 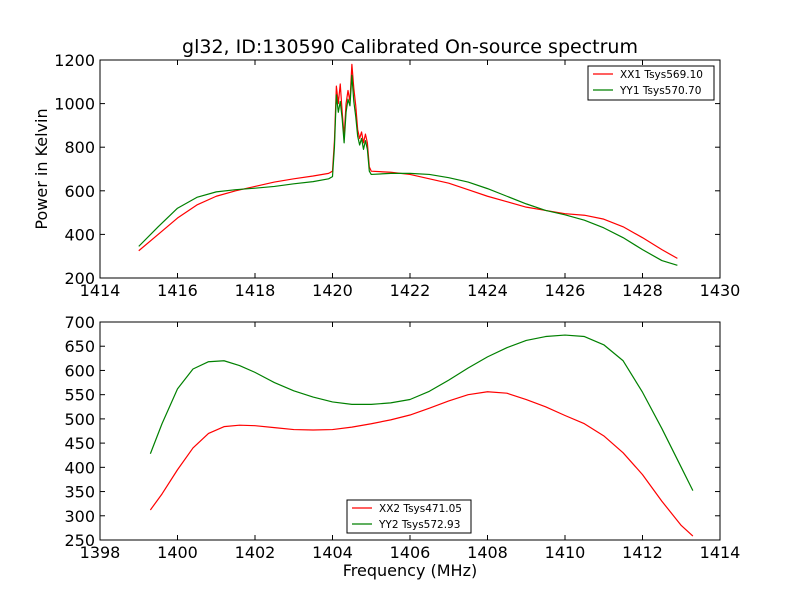 I want to click on bottom-y-tick-label: 250, so click(x=79, y=540).